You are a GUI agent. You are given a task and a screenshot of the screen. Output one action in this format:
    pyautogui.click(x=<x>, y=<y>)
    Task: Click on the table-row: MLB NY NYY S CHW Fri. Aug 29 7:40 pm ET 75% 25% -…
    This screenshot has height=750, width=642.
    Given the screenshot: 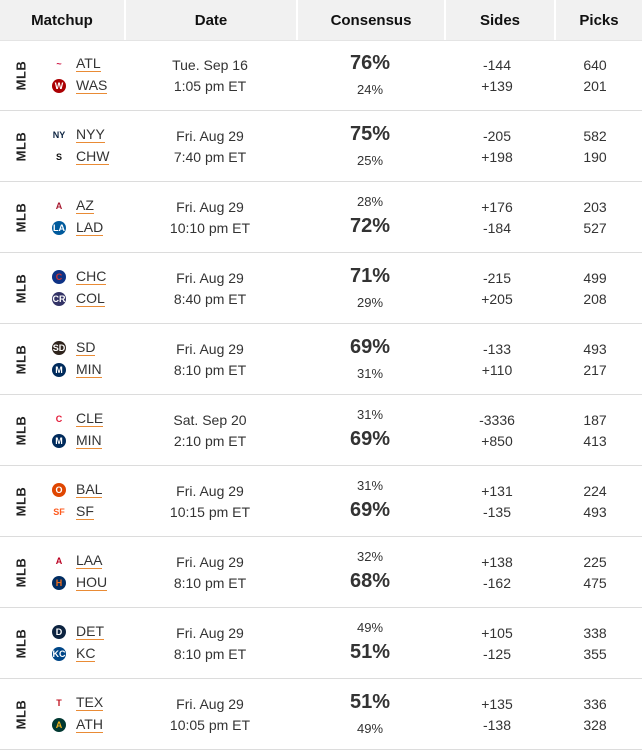 What is the action you would take?
    pyautogui.click(x=321, y=146)
    